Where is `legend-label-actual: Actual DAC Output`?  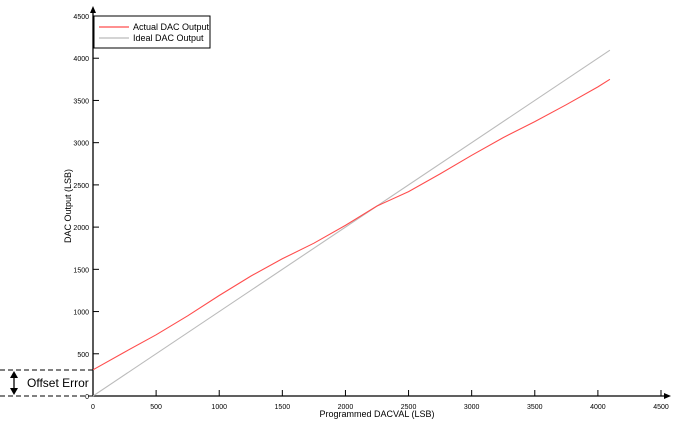 legend-label-actual: Actual DAC Output is located at coordinates (171, 27).